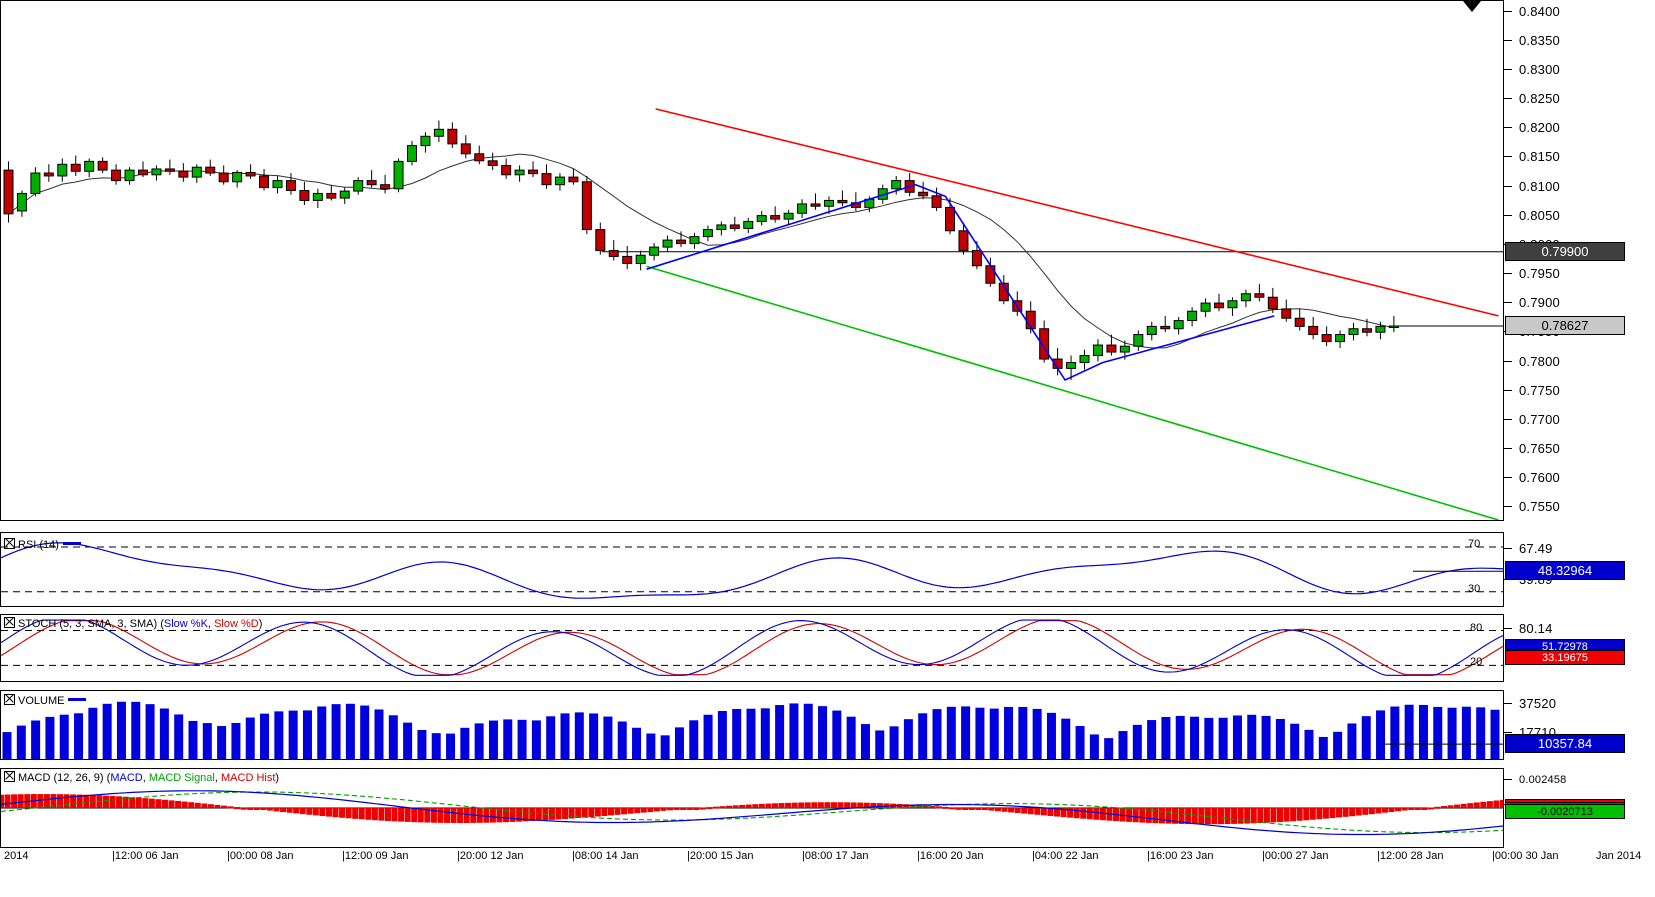  I want to click on stoch-legend-k: Slow %K, so click(185, 624).